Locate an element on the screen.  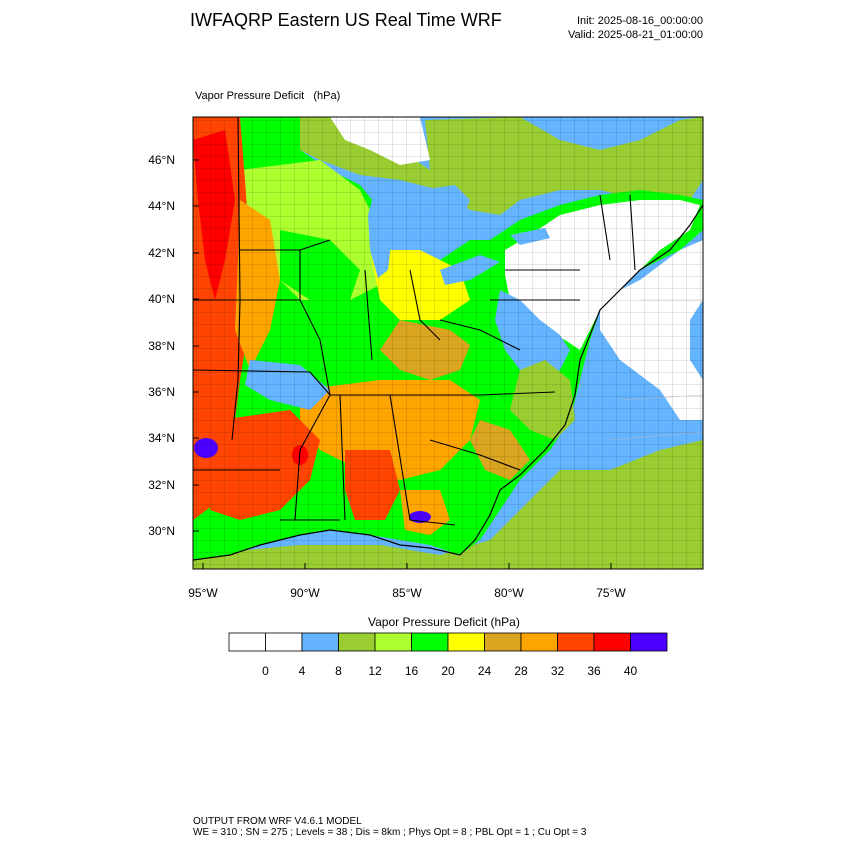
colorbar-label: 12 is located at coordinates (375, 671).